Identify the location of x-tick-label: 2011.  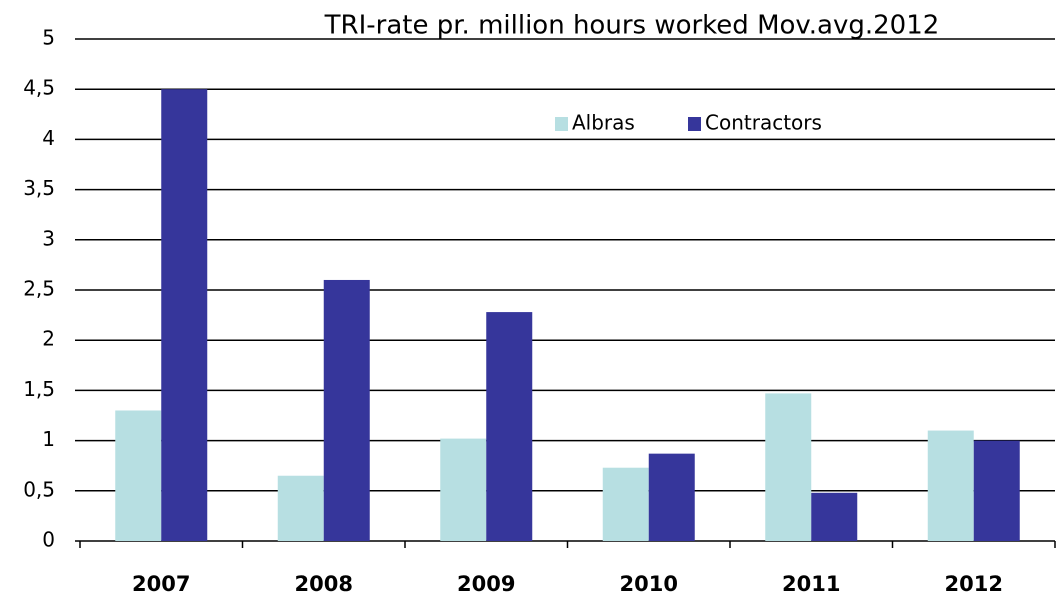
(811, 584).